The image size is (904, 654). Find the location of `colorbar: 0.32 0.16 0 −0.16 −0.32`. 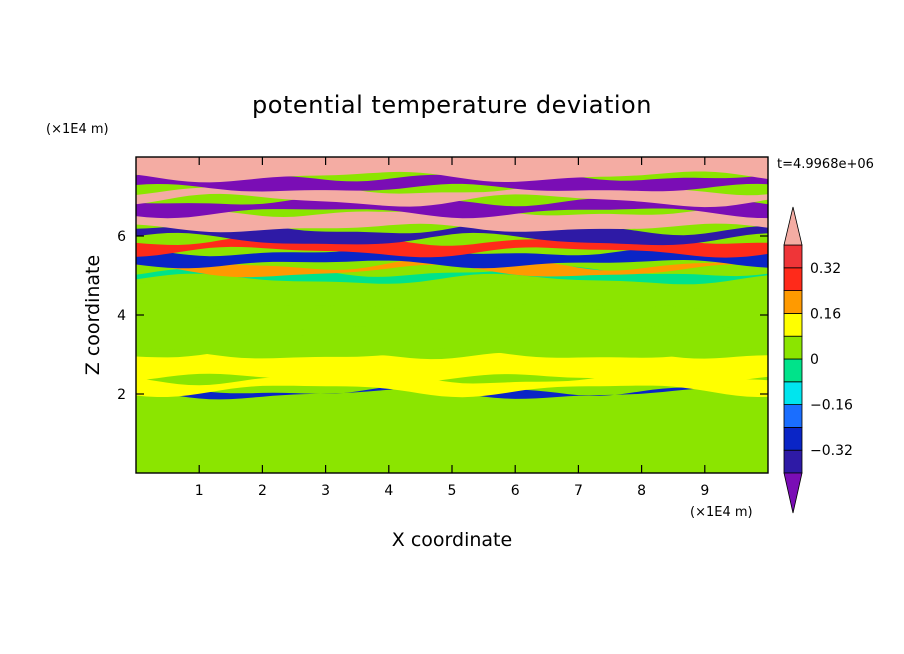

colorbar: 0.32 0.16 0 −0.16 −0.32 is located at coordinates (818, 360).